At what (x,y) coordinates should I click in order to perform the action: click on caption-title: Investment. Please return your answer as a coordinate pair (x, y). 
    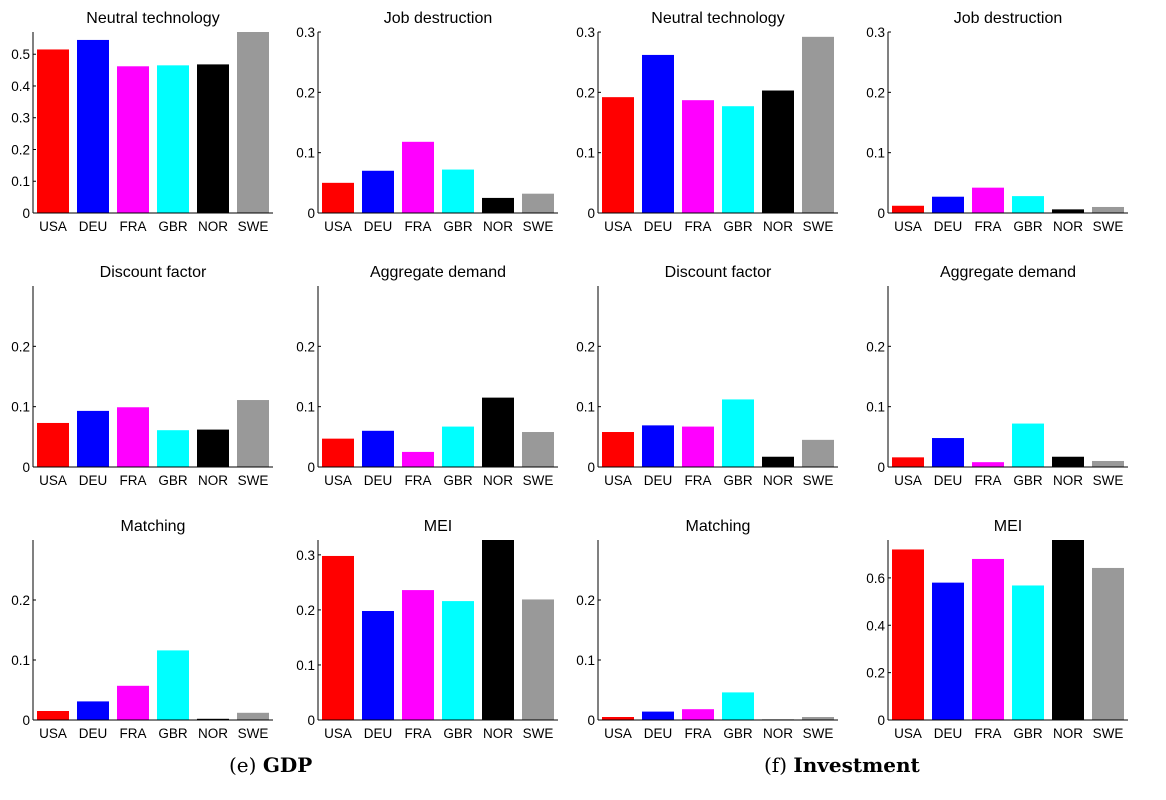
    Looking at the image, I should click on (856, 765).